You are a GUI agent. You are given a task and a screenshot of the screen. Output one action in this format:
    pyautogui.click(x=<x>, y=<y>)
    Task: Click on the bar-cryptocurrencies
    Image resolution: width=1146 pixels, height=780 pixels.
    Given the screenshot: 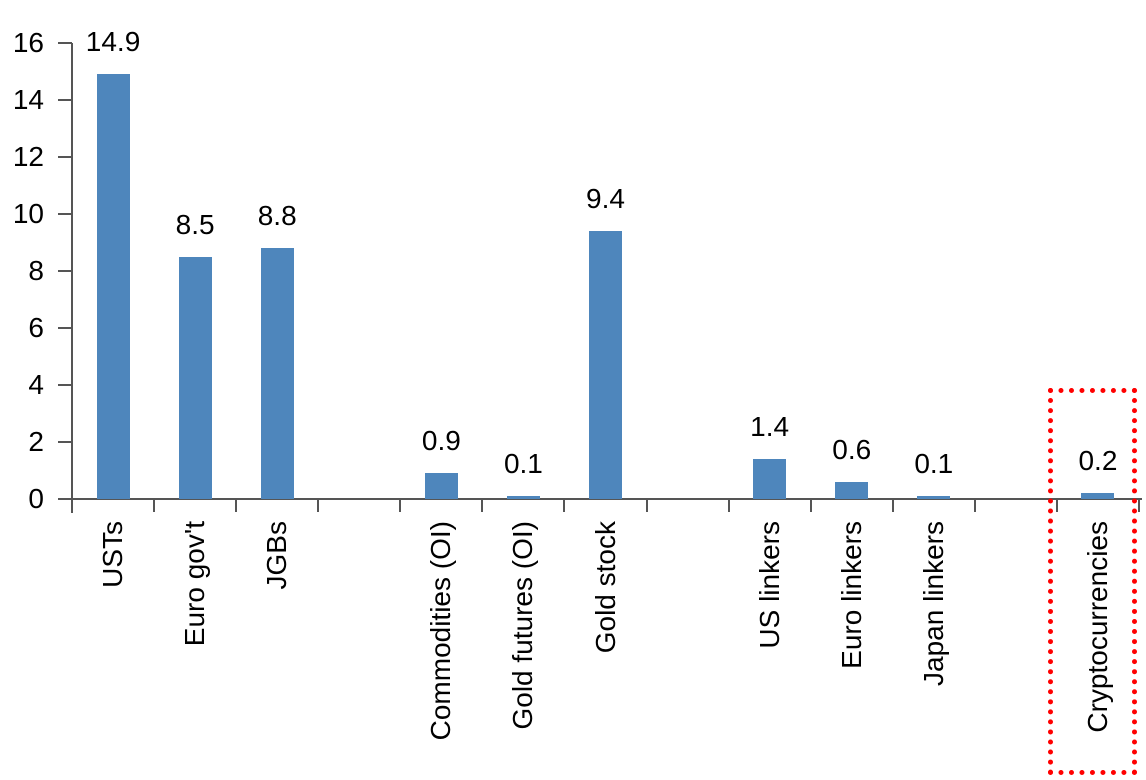 What is the action you would take?
    pyautogui.click(x=1098, y=496)
    